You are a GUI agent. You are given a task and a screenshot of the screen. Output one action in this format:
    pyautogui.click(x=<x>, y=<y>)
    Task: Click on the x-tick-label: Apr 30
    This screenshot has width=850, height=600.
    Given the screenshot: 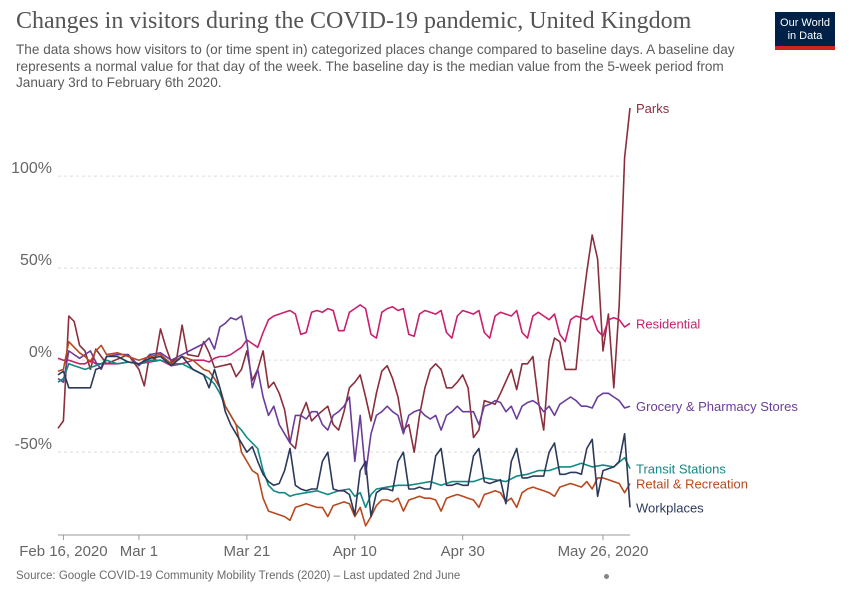 What is the action you would take?
    pyautogui.click(x=463, y=551)
    